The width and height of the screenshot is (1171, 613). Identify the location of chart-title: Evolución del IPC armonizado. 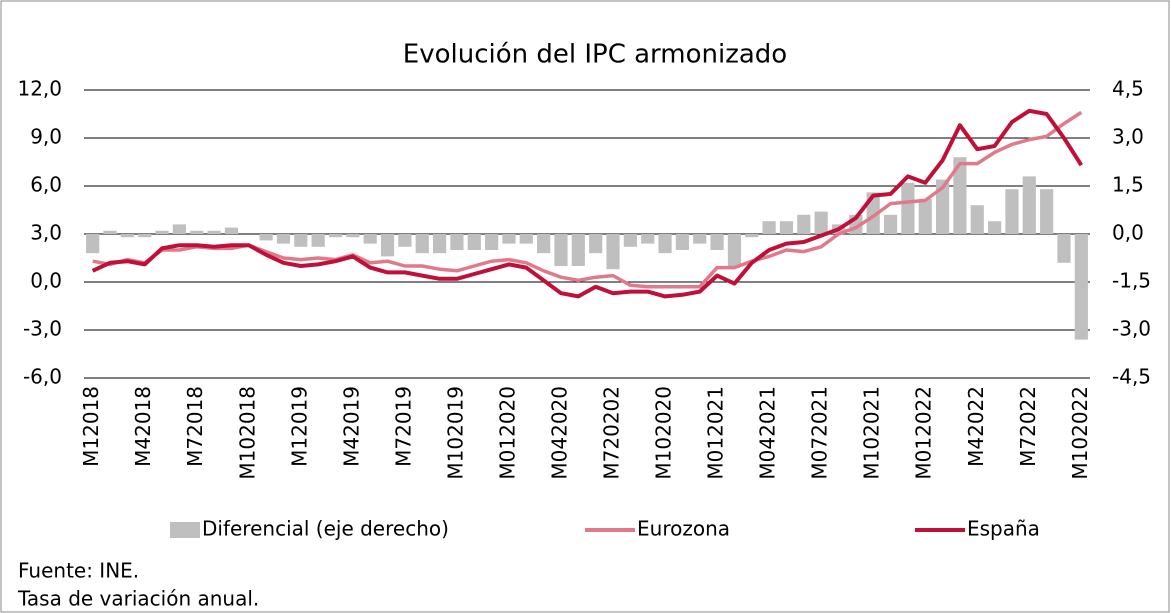
(595, 55).